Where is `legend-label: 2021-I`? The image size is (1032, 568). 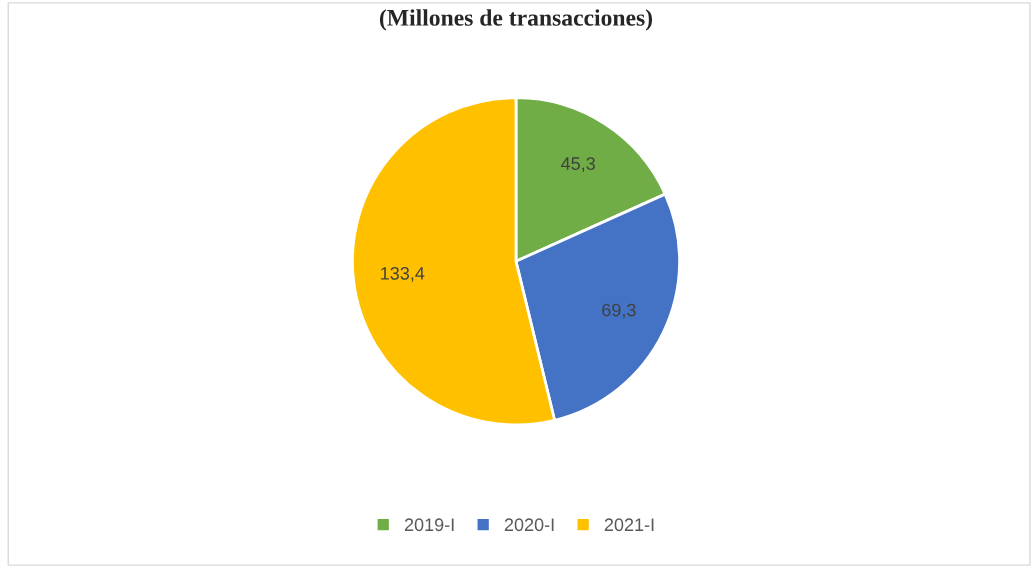 legend-label: 2021-I is located at coordinates (629, 525).